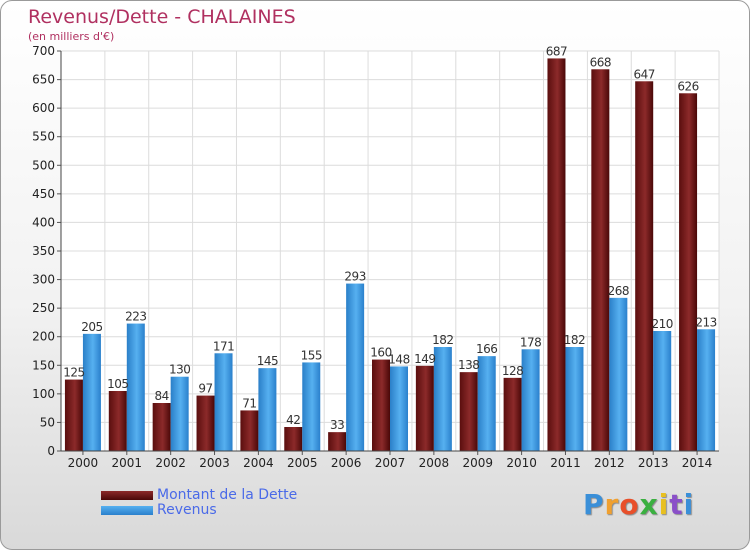  I want to click on y-tick-label: 600, so click(43, 108).